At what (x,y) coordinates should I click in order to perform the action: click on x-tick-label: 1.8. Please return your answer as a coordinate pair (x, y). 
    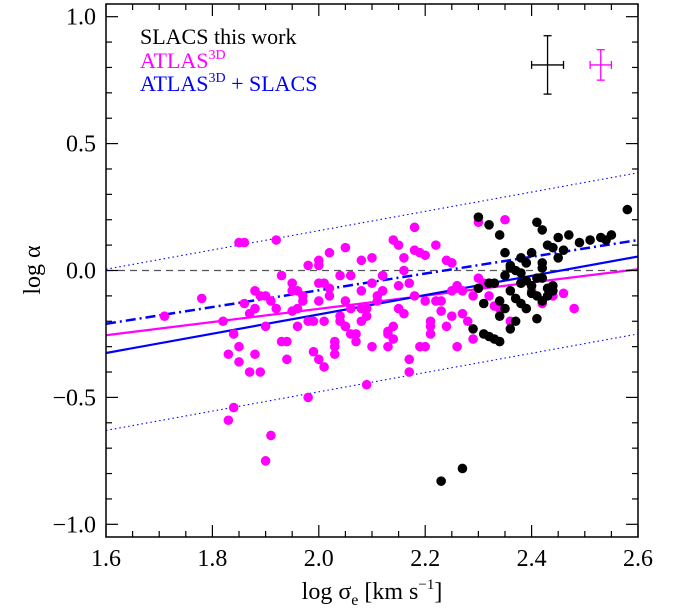
    Looking at the image, I should click on (212, 559).